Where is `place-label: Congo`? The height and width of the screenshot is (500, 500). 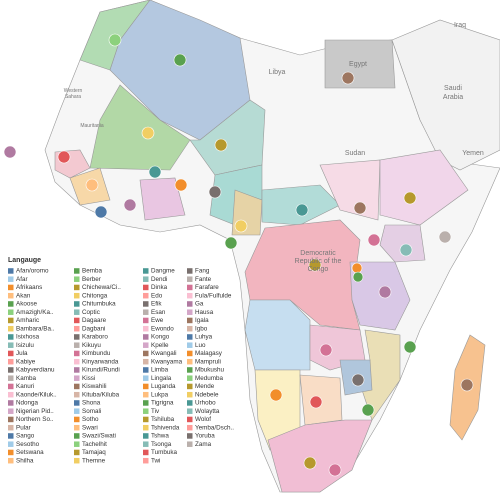 place-label: Congo is located at coordinates (318, 269).